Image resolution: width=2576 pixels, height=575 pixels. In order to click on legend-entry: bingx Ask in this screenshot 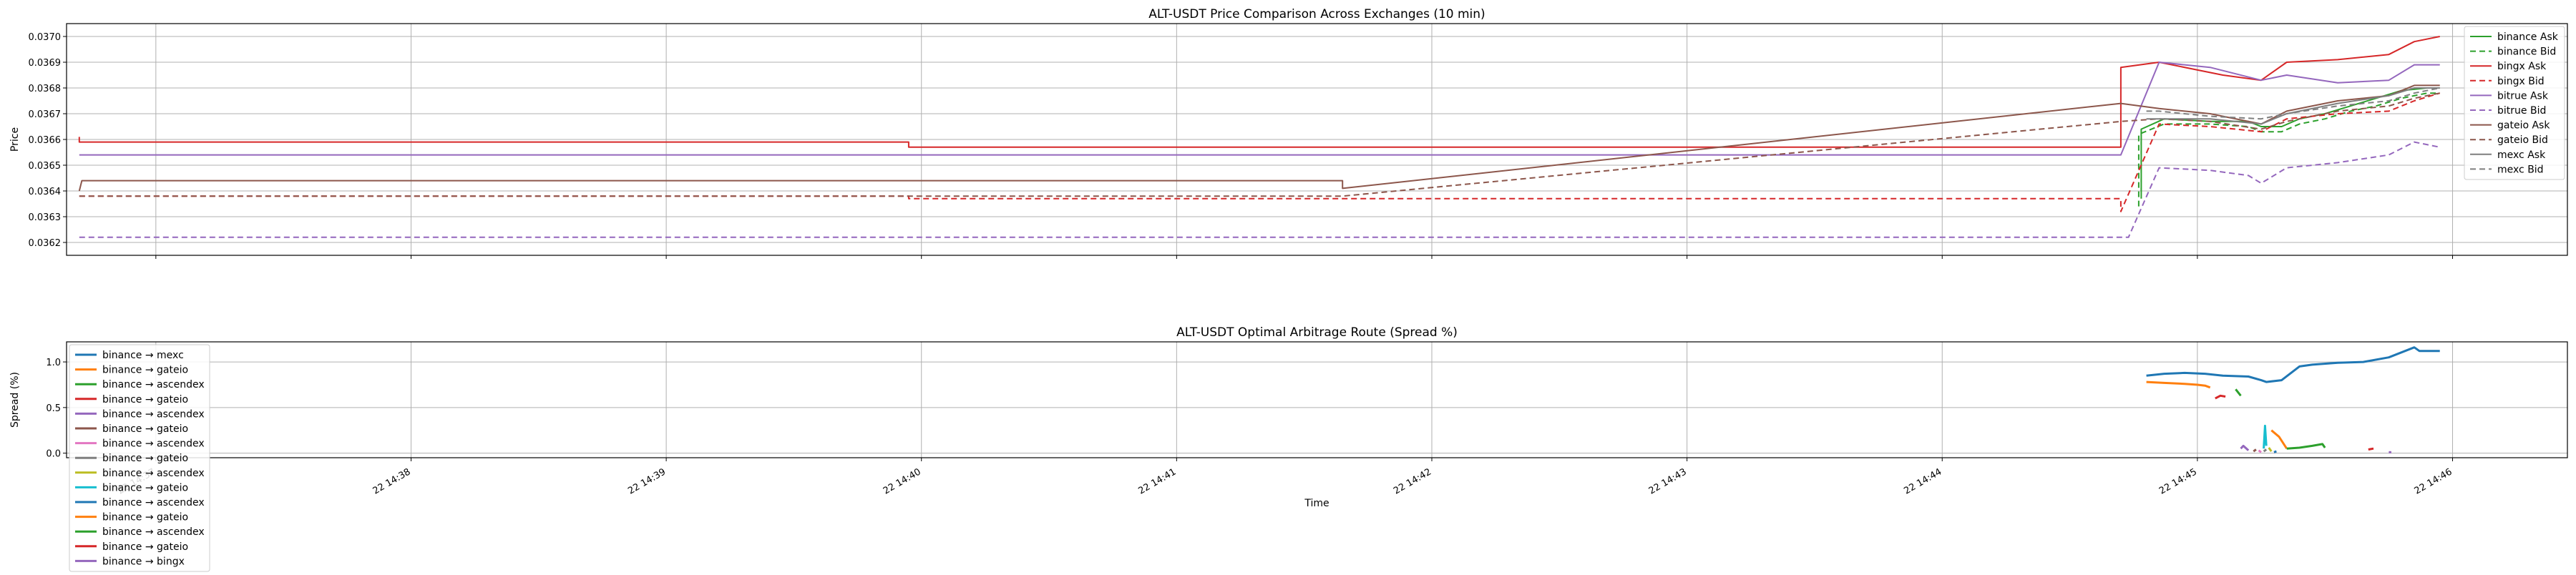, I will do `click(2522, 66)`.